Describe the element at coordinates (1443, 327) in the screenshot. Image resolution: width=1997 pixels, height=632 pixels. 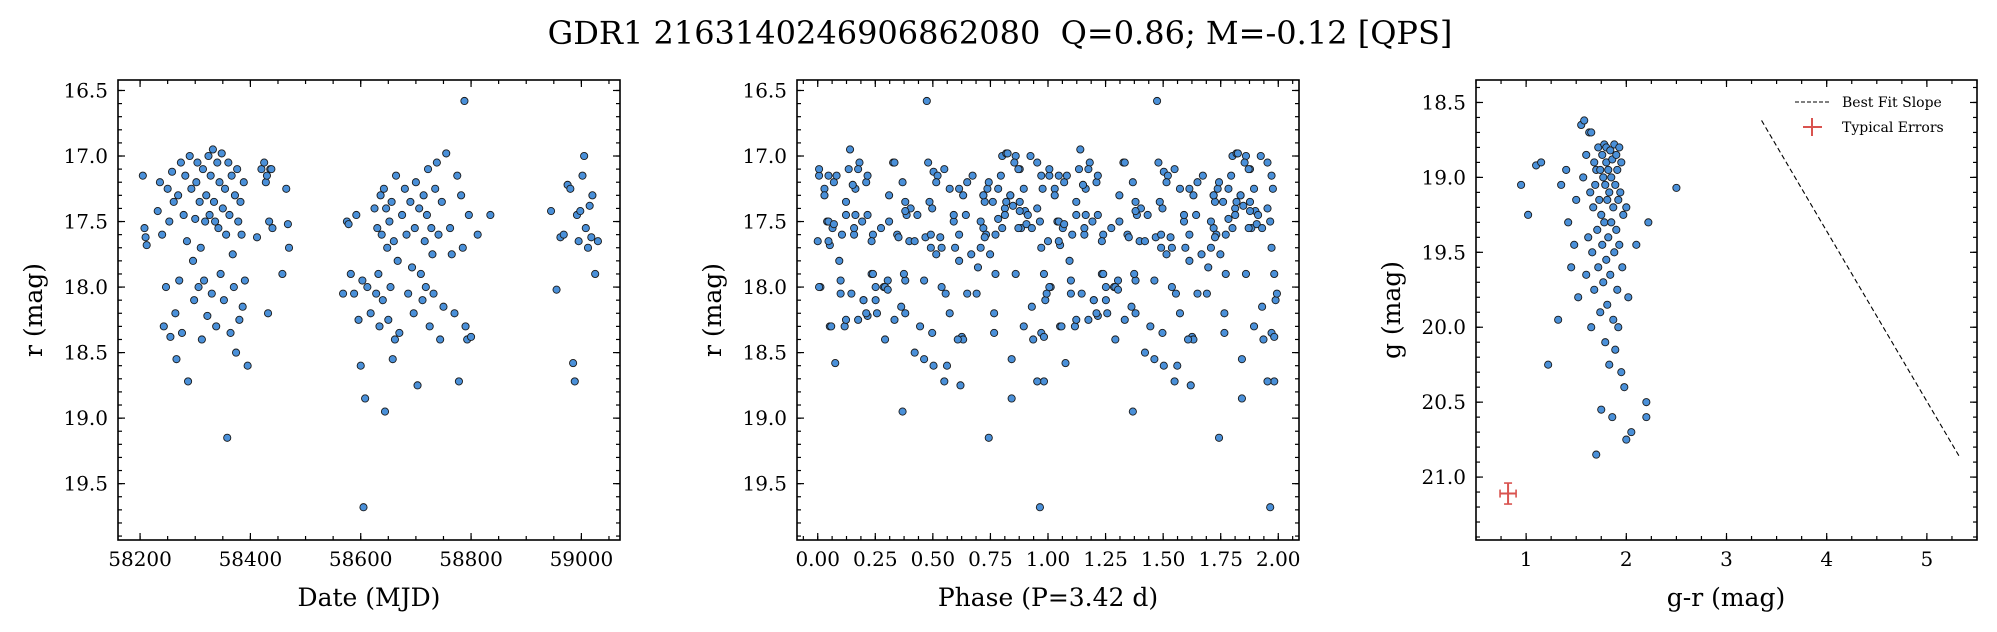
I see `y-tick-label: 20.0` at that location.